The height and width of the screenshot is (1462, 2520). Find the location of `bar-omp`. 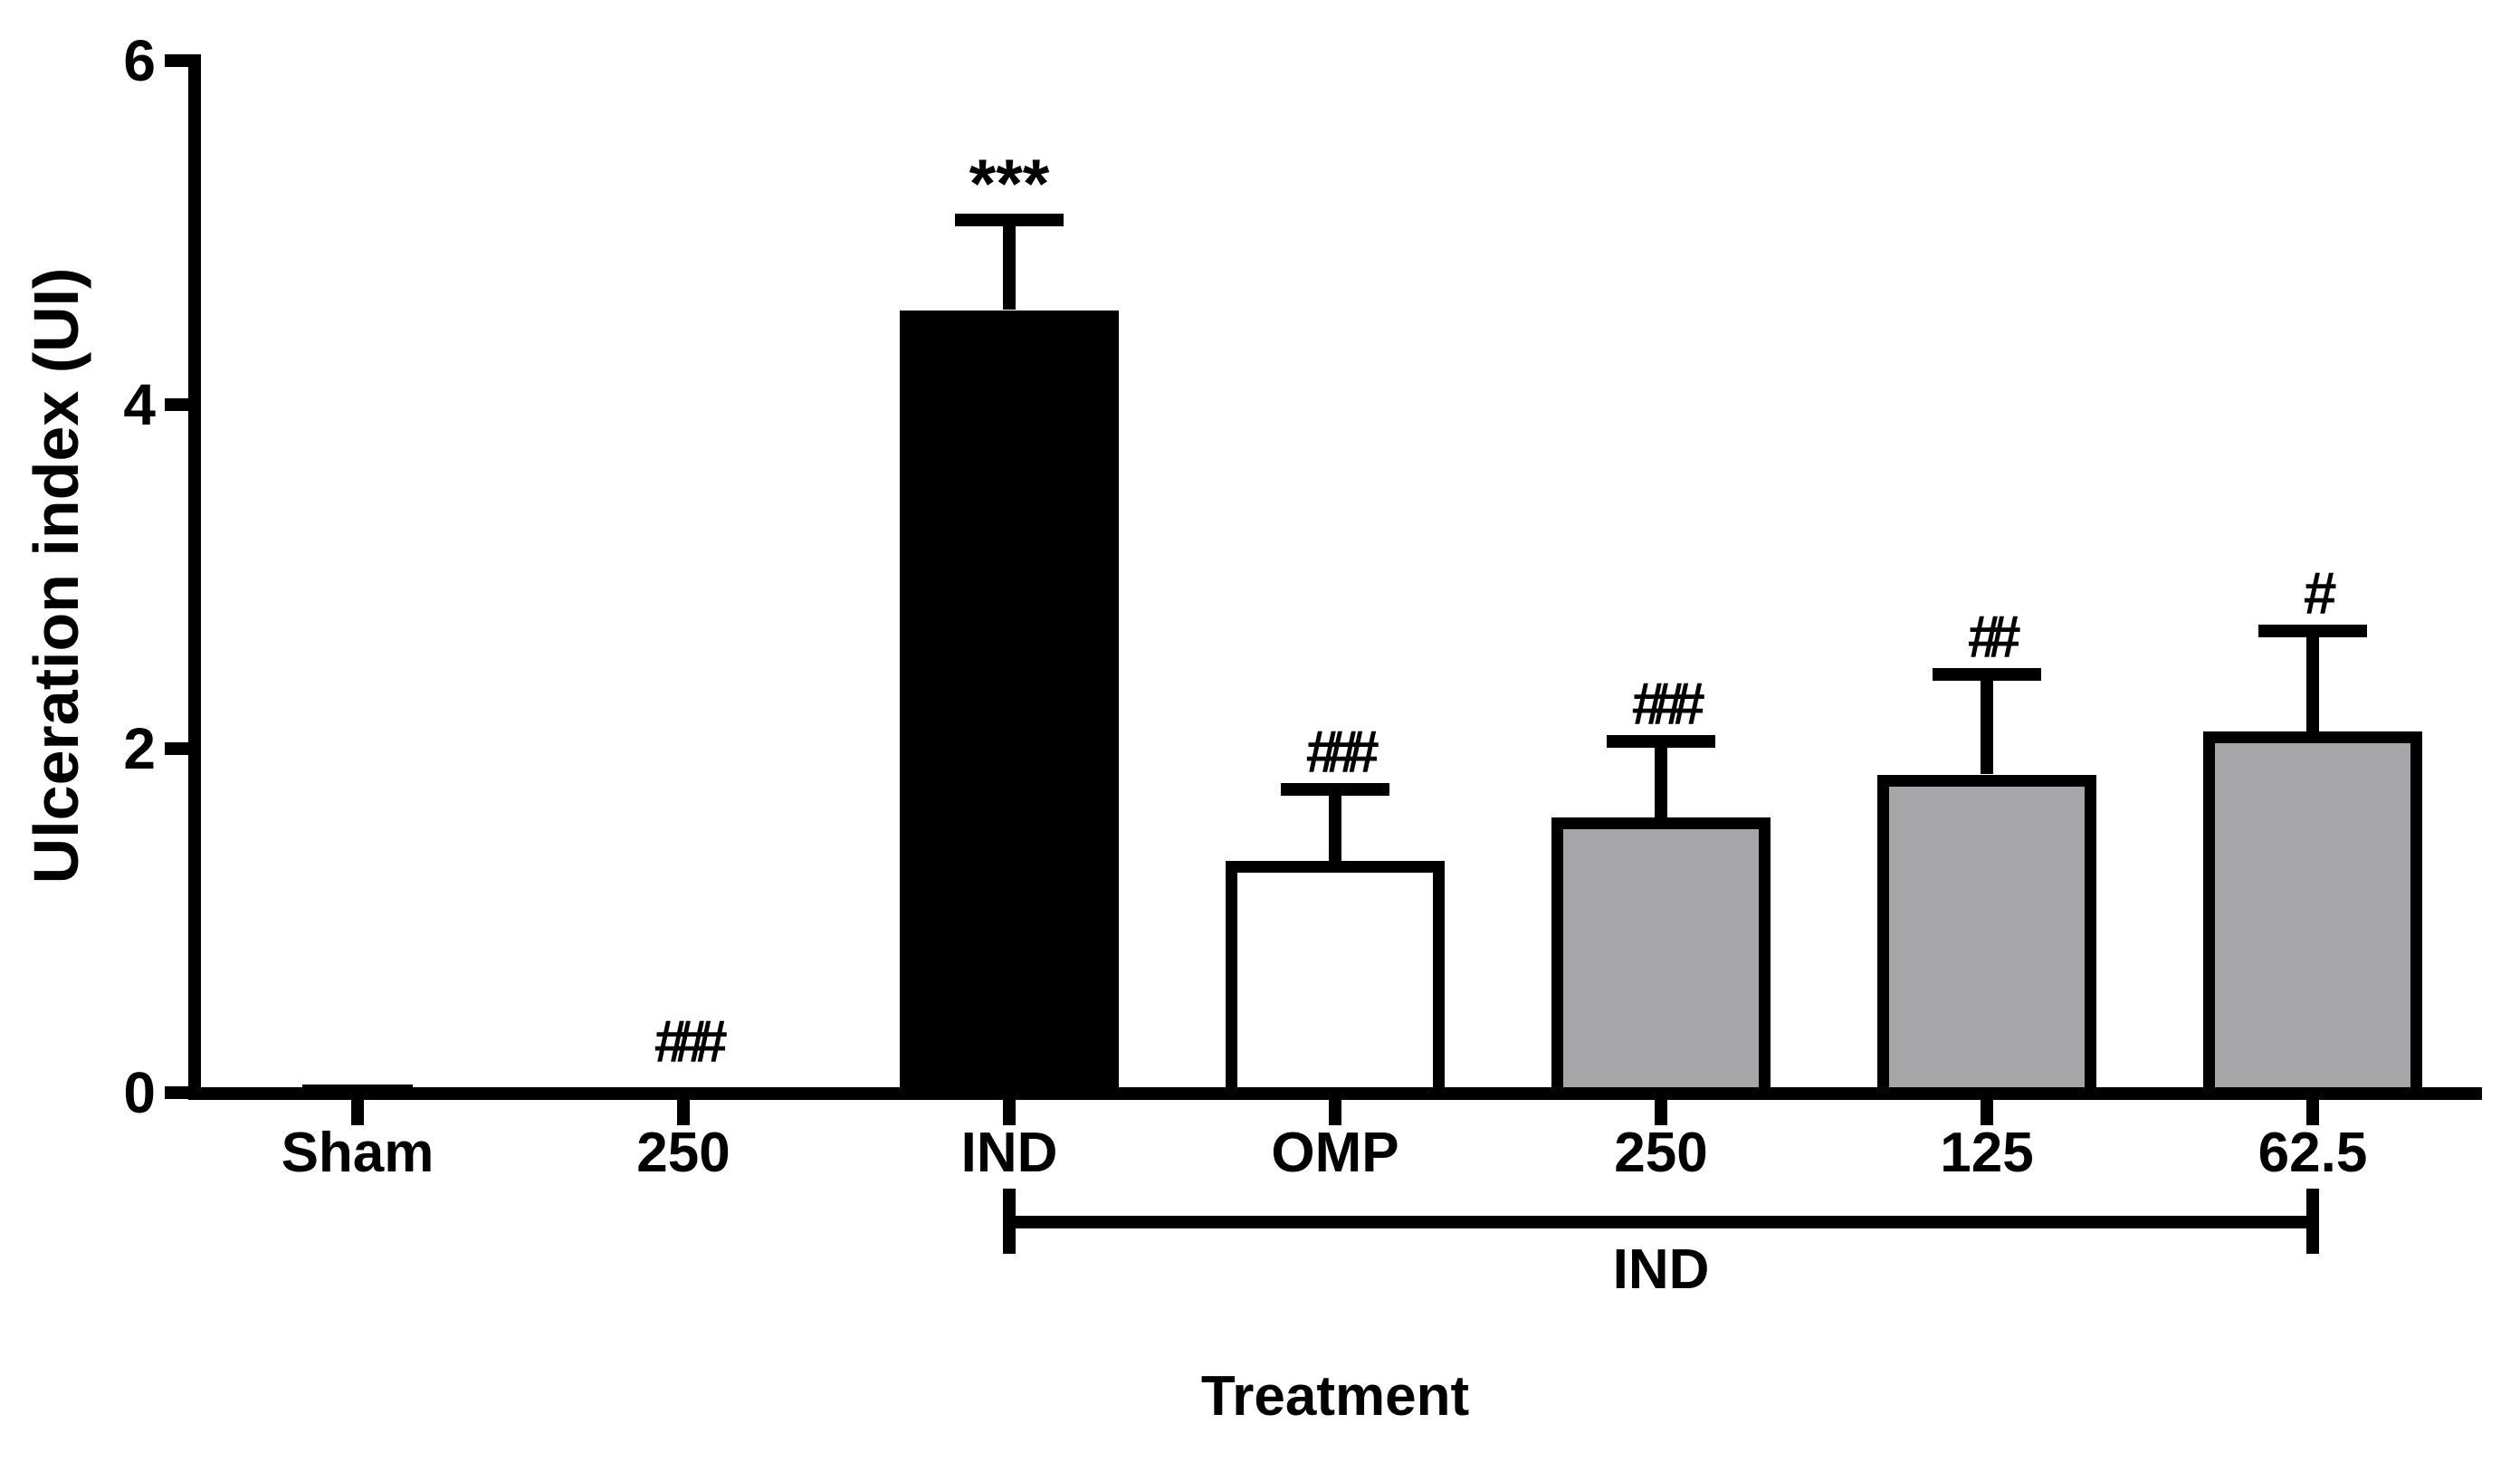

bar-omp is located at coordinates (1336, 979).